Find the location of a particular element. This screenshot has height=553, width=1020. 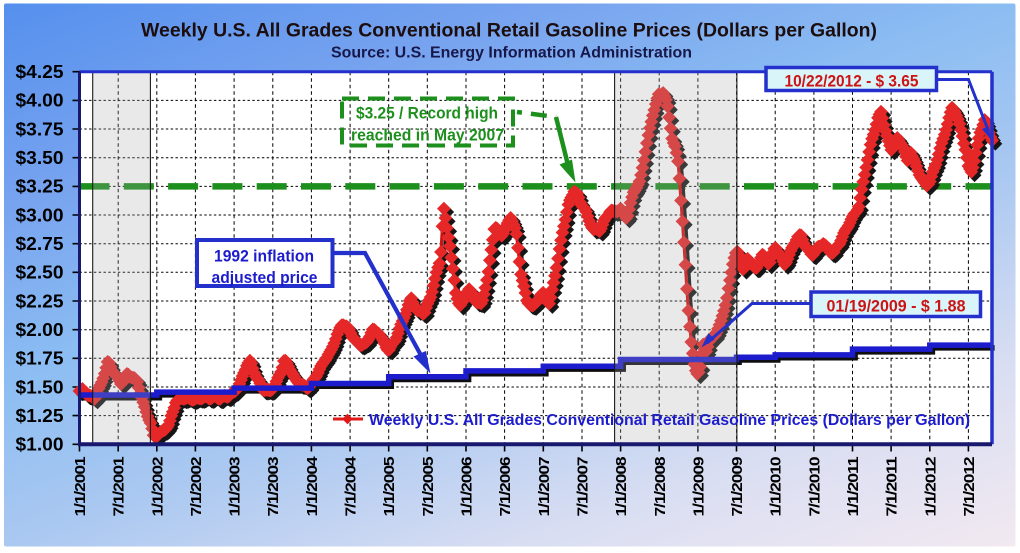

svg-text: 7/1/2005 is located at coordinates (428, 487).